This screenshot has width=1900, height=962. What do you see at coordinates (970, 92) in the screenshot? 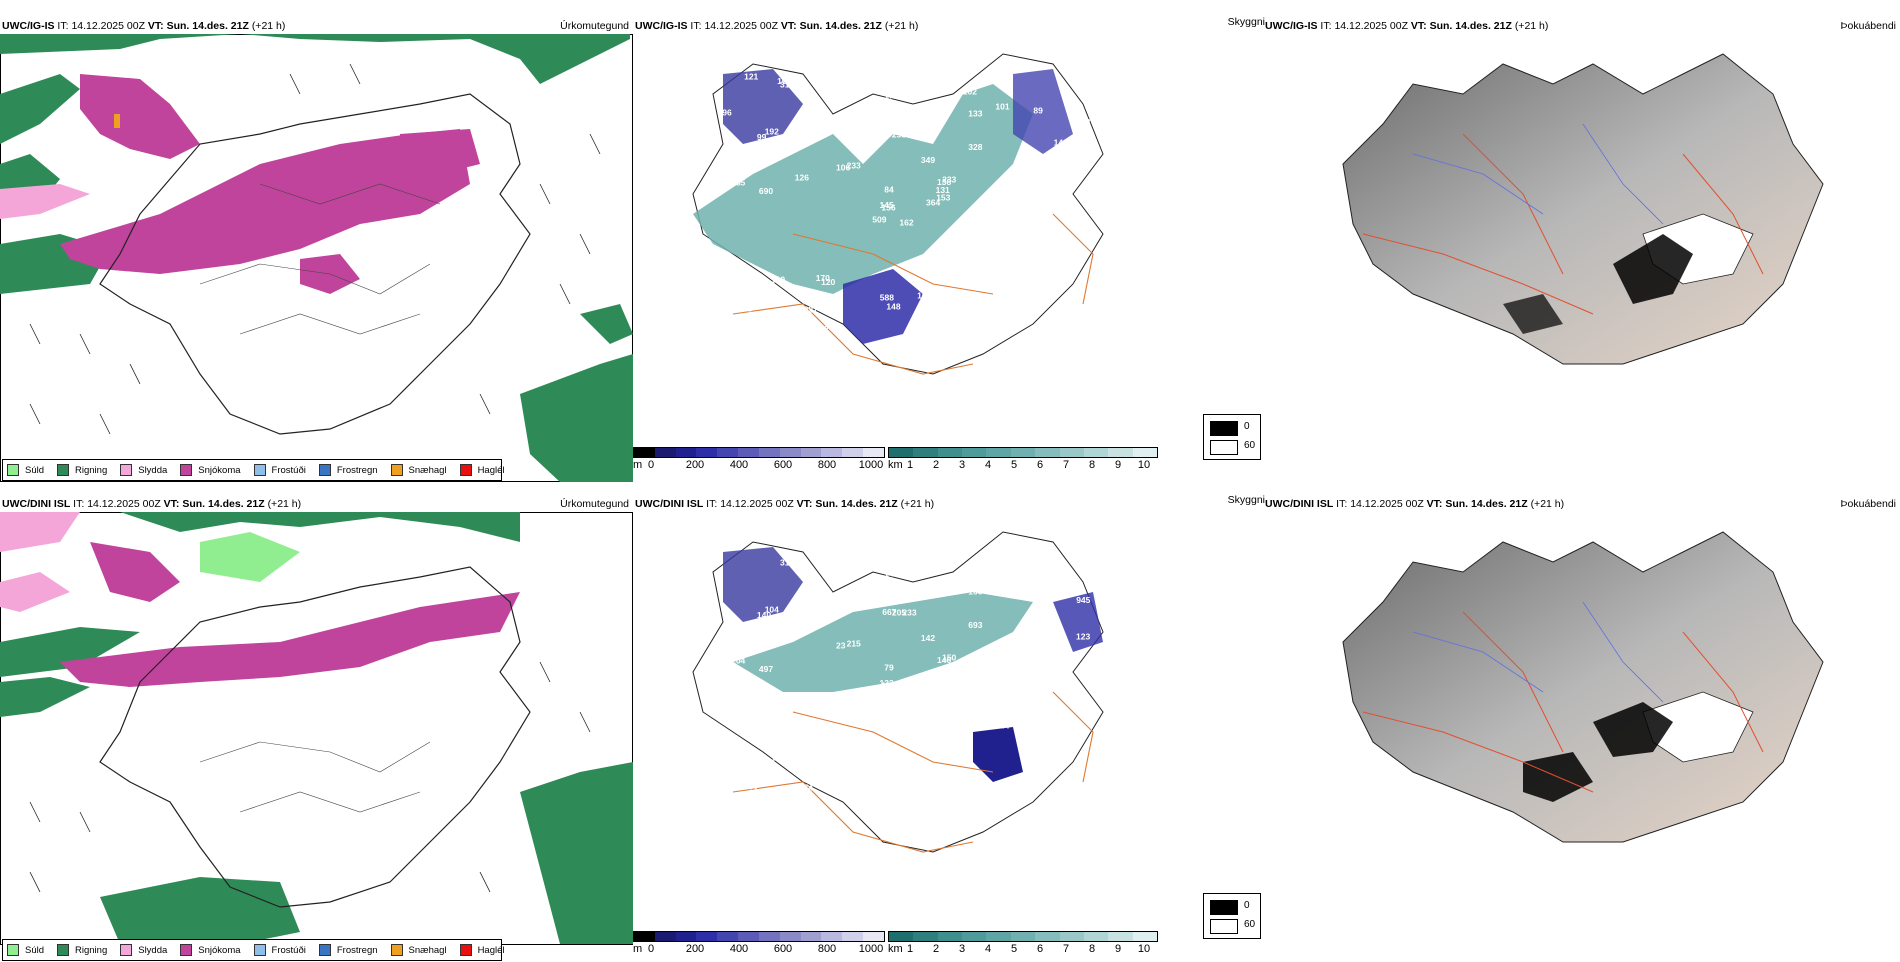
I see `cloud-base-label: 102` at bounding box center [970, 92].